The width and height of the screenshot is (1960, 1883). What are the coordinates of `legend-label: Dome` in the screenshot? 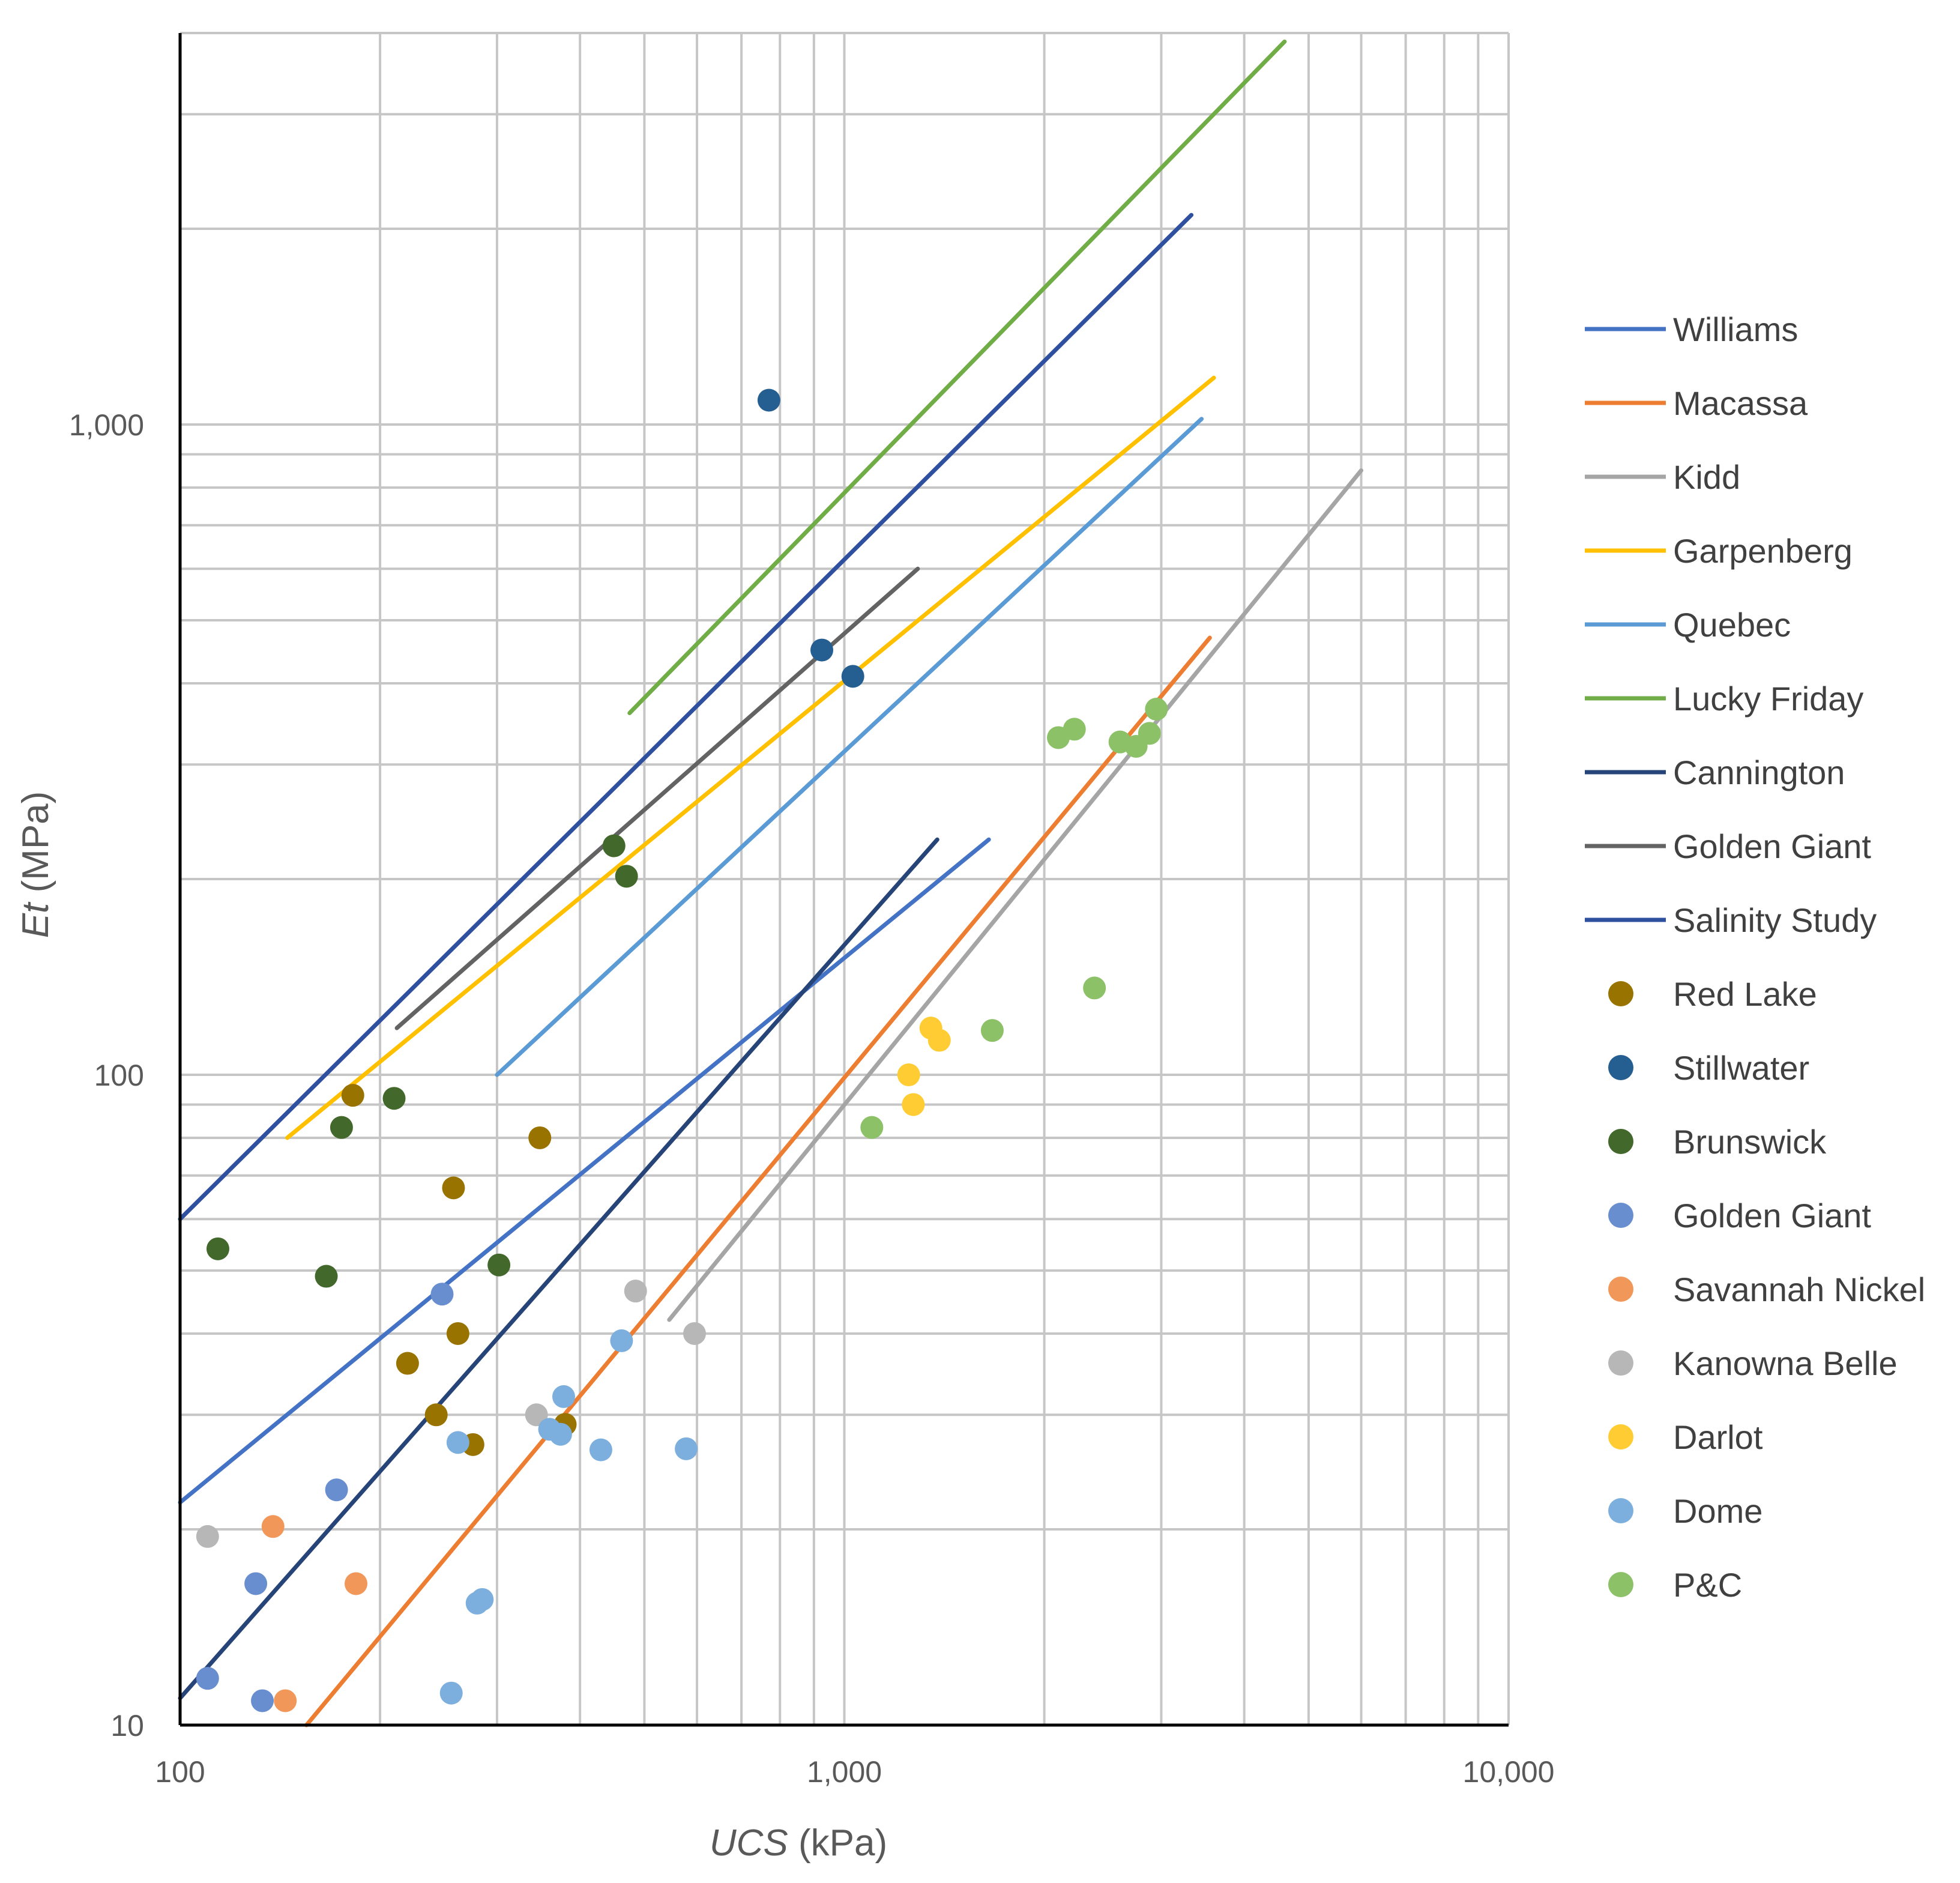 It's located at (1718, 1511).